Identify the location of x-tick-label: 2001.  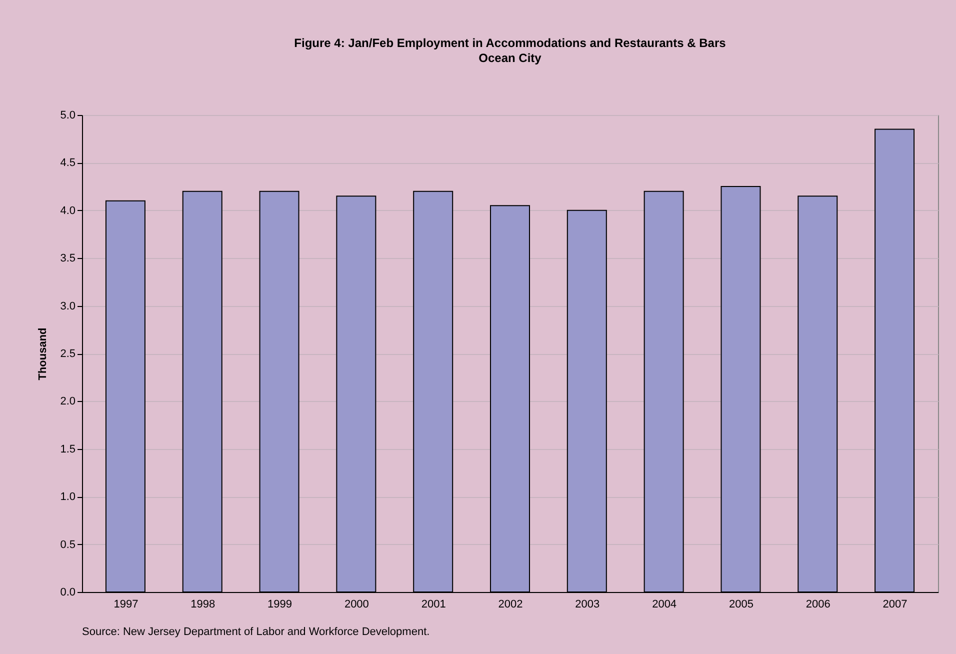
(433, 604).